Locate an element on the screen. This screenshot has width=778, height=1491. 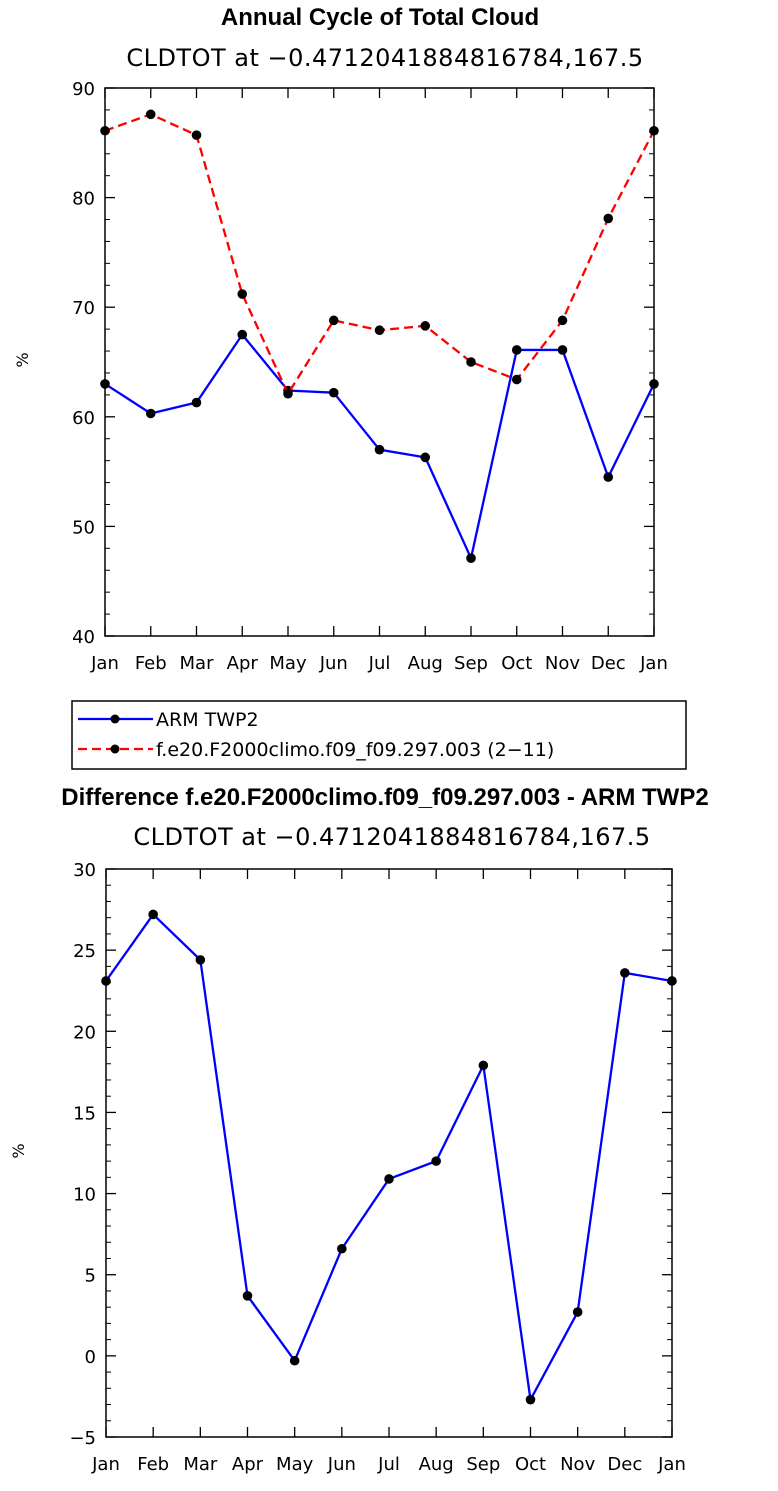
chart1-xtick-label: Mar is located at coordinates (197, 663).